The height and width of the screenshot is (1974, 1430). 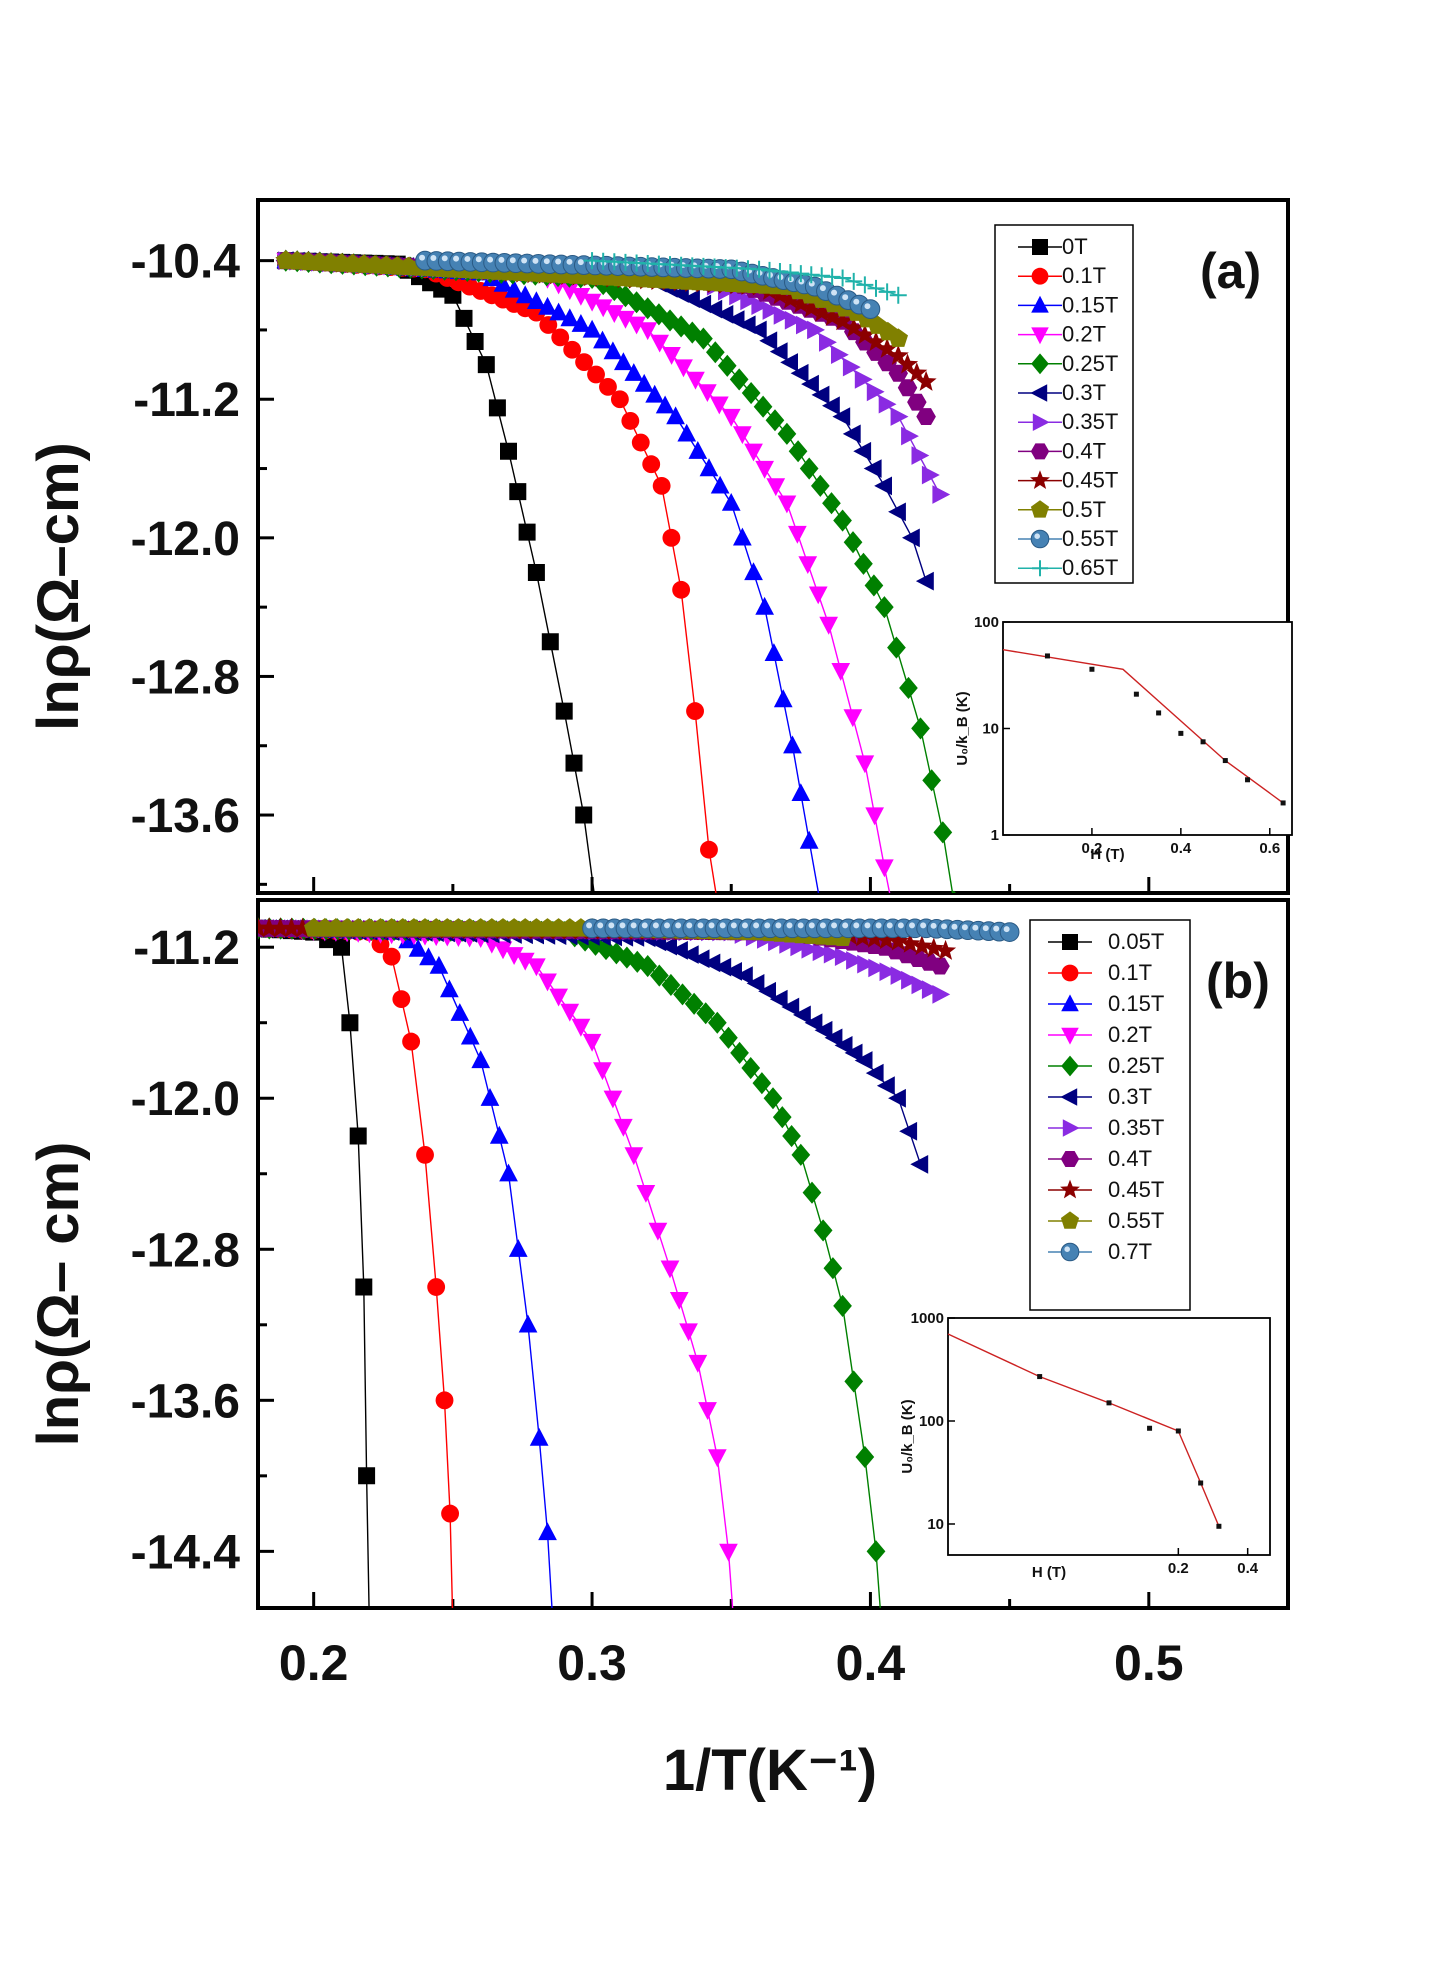 What do you see at coordinates (1090, 421) in the screenshot?
I see `legend-label: 0.35T` at bounding box center [1090, 421].